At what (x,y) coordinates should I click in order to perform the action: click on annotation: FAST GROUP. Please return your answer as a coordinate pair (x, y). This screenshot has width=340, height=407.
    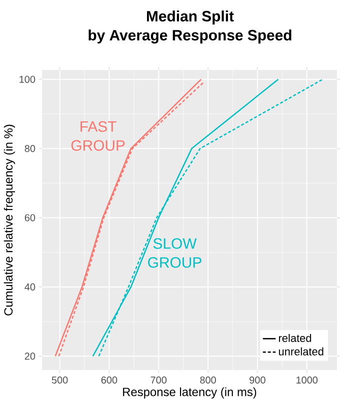
    Looking at the image, I should click on (98, 136).